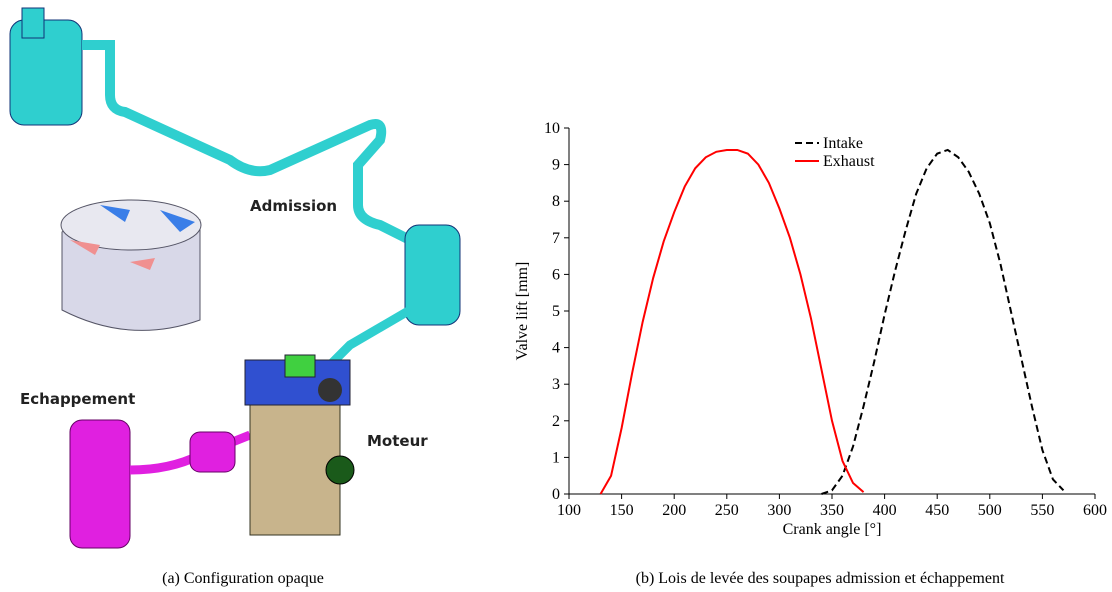 The width and height of the screenshot is (1112, 592). Describe the element at coordinates (556, 238) in the screenshot. I see `y-tick-label: 7` at that location.